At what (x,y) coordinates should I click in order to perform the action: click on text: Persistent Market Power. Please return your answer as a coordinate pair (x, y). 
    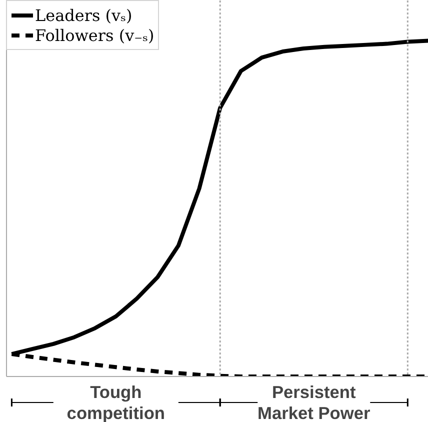
    Looking at the image, I should click on (314, 402).